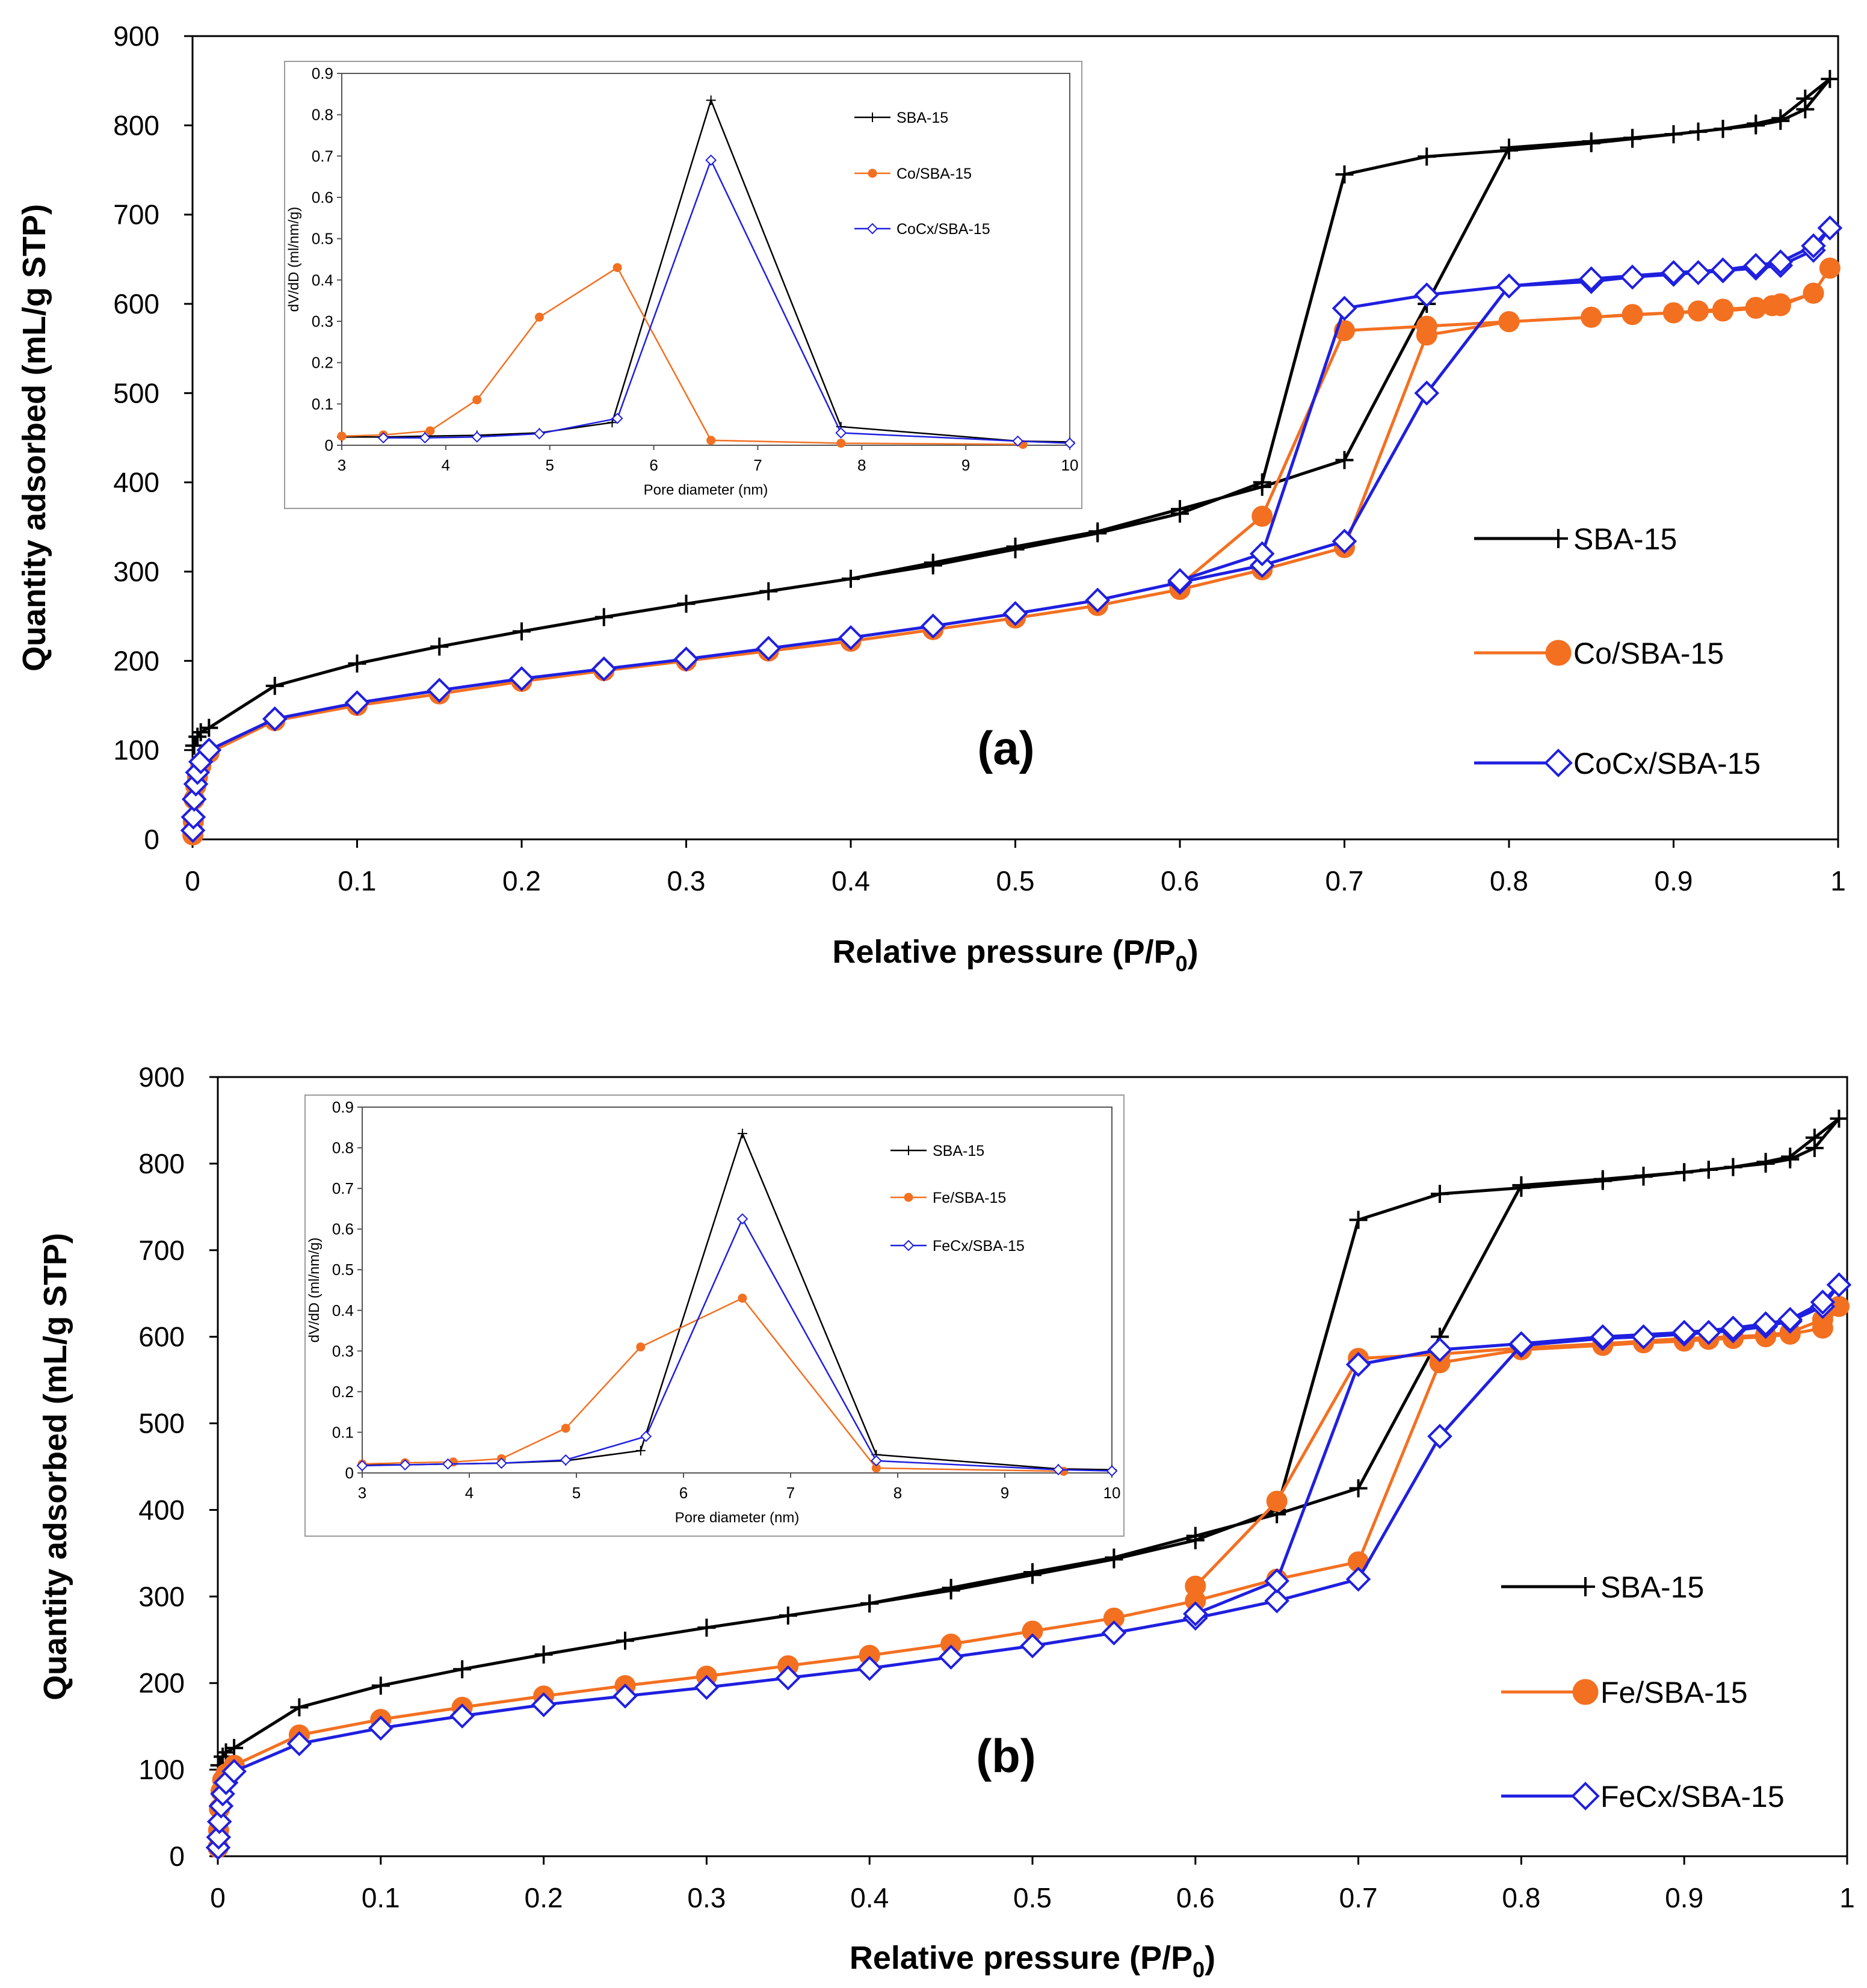  What do you see at coordinates (686, 881) in the screenshot?
I see `x-tick-label: 0.3` at bounding box center [686, 881].